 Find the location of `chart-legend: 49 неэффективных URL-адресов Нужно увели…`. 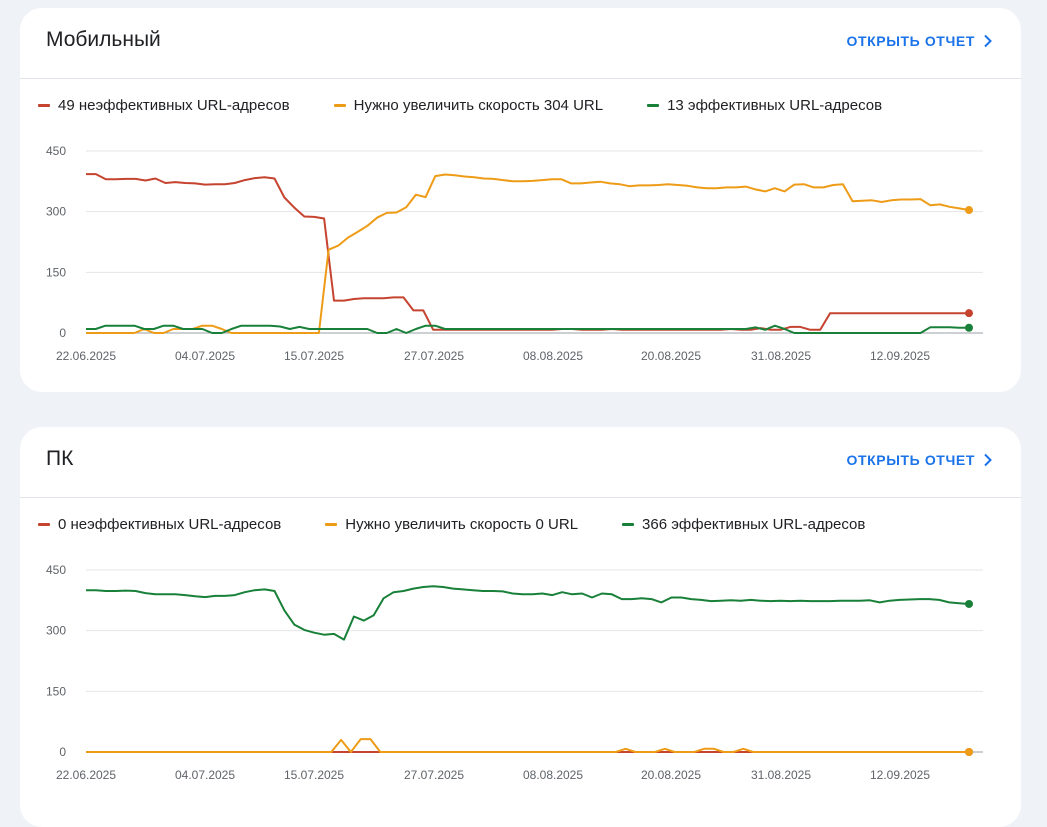

chart-legend: 49 неэффективных URL-адресов Нужно увели… is located at coordinates (482, 105).